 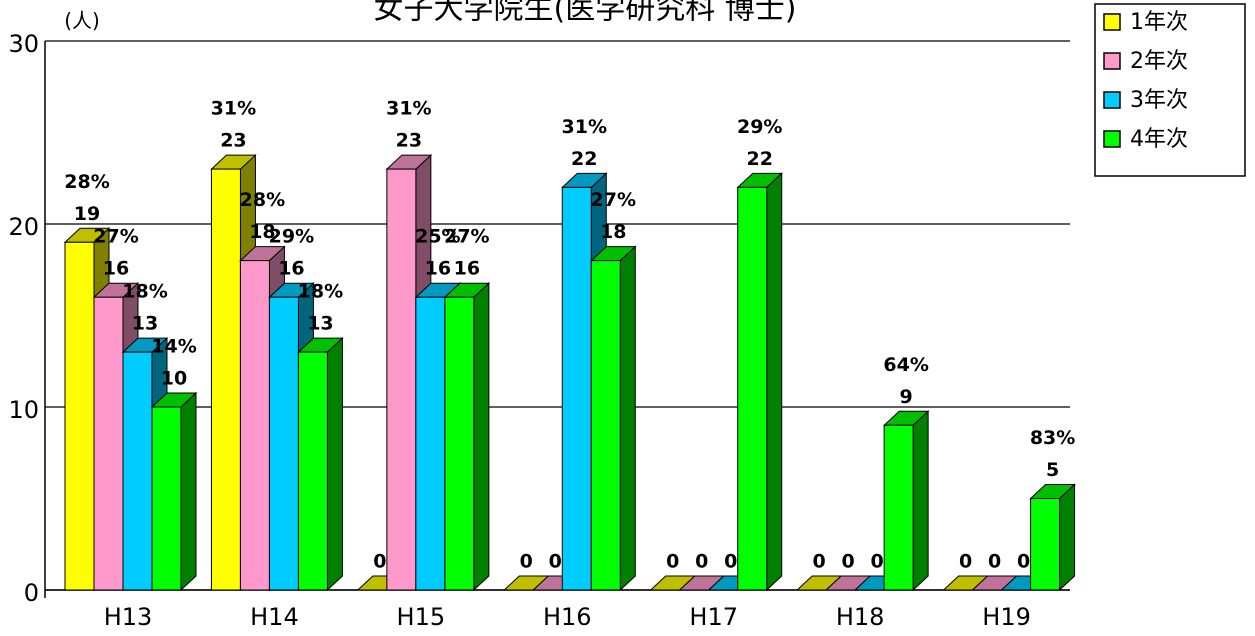 What do you see at coordinates (1052, 470) in the screenshot?
I see `value-label: 5` at bounding box center [1052, 470].